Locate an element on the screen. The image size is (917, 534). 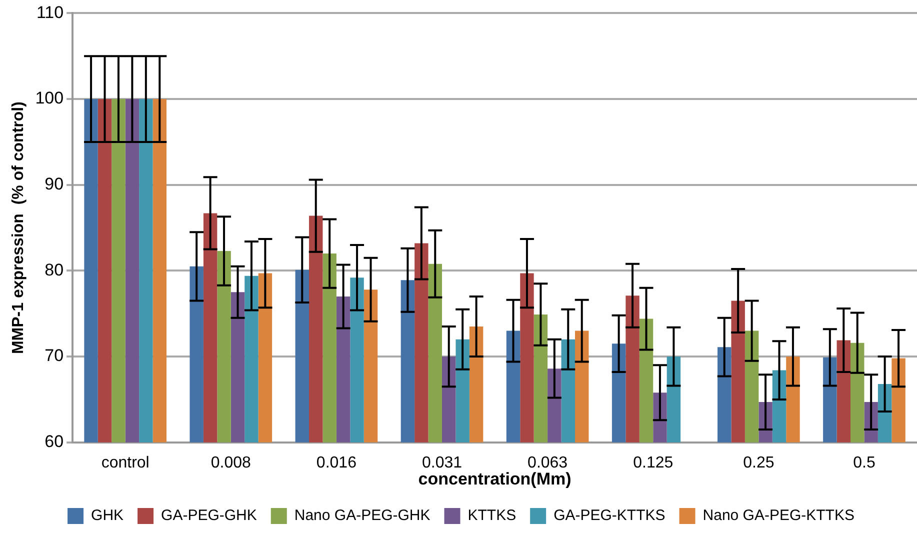
y-tick-label: 100 is located at coordinates (49, 98).